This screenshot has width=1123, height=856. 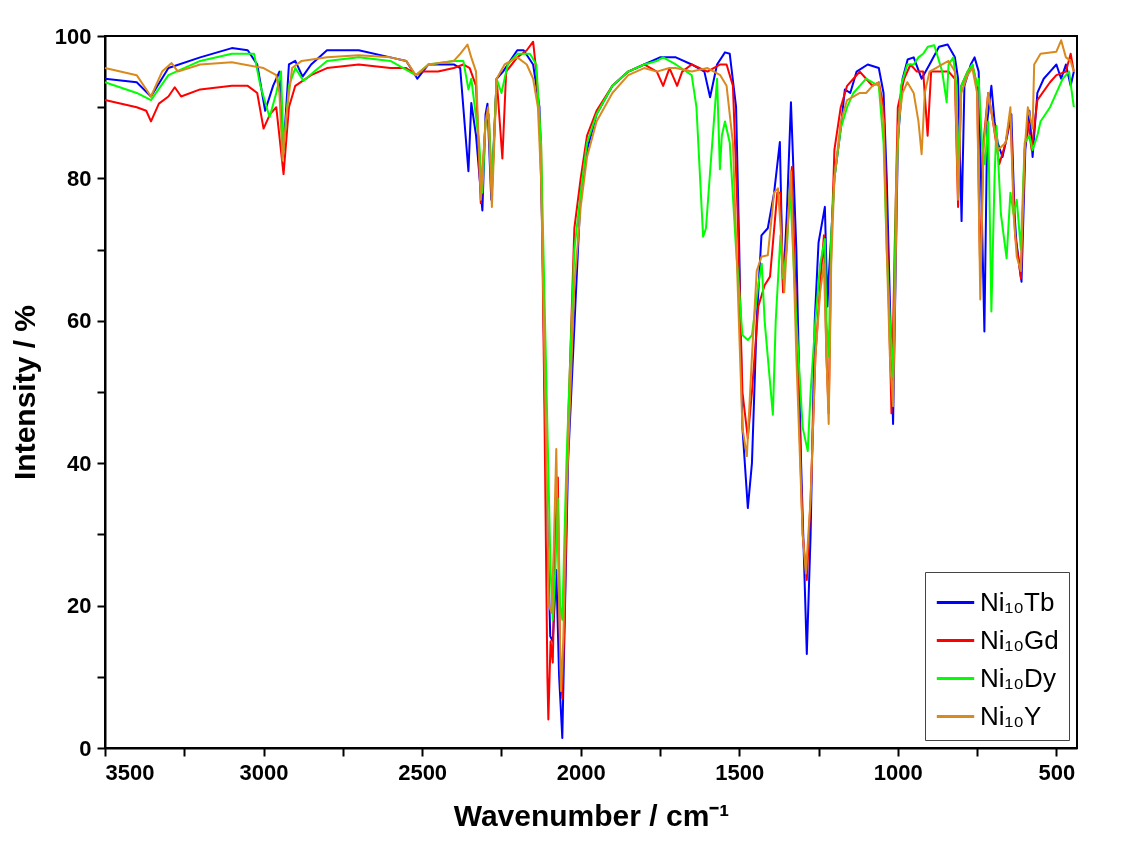 I want to click on x-tick-label: 2000, so click(x=581, y=772).